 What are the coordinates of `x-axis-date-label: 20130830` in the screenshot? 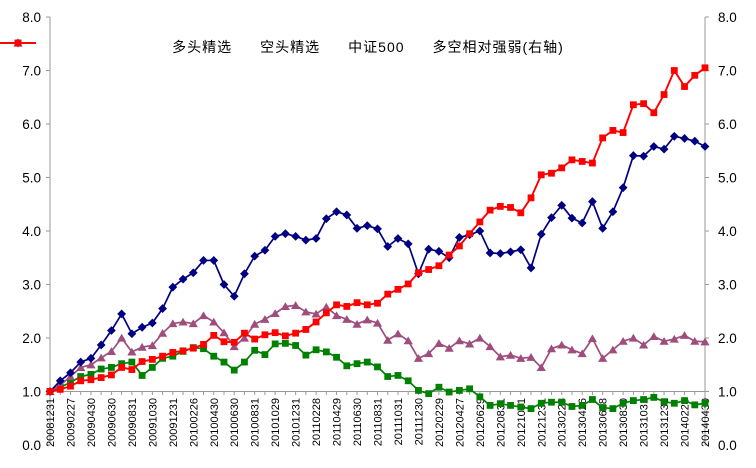 It's located at (624, 422).